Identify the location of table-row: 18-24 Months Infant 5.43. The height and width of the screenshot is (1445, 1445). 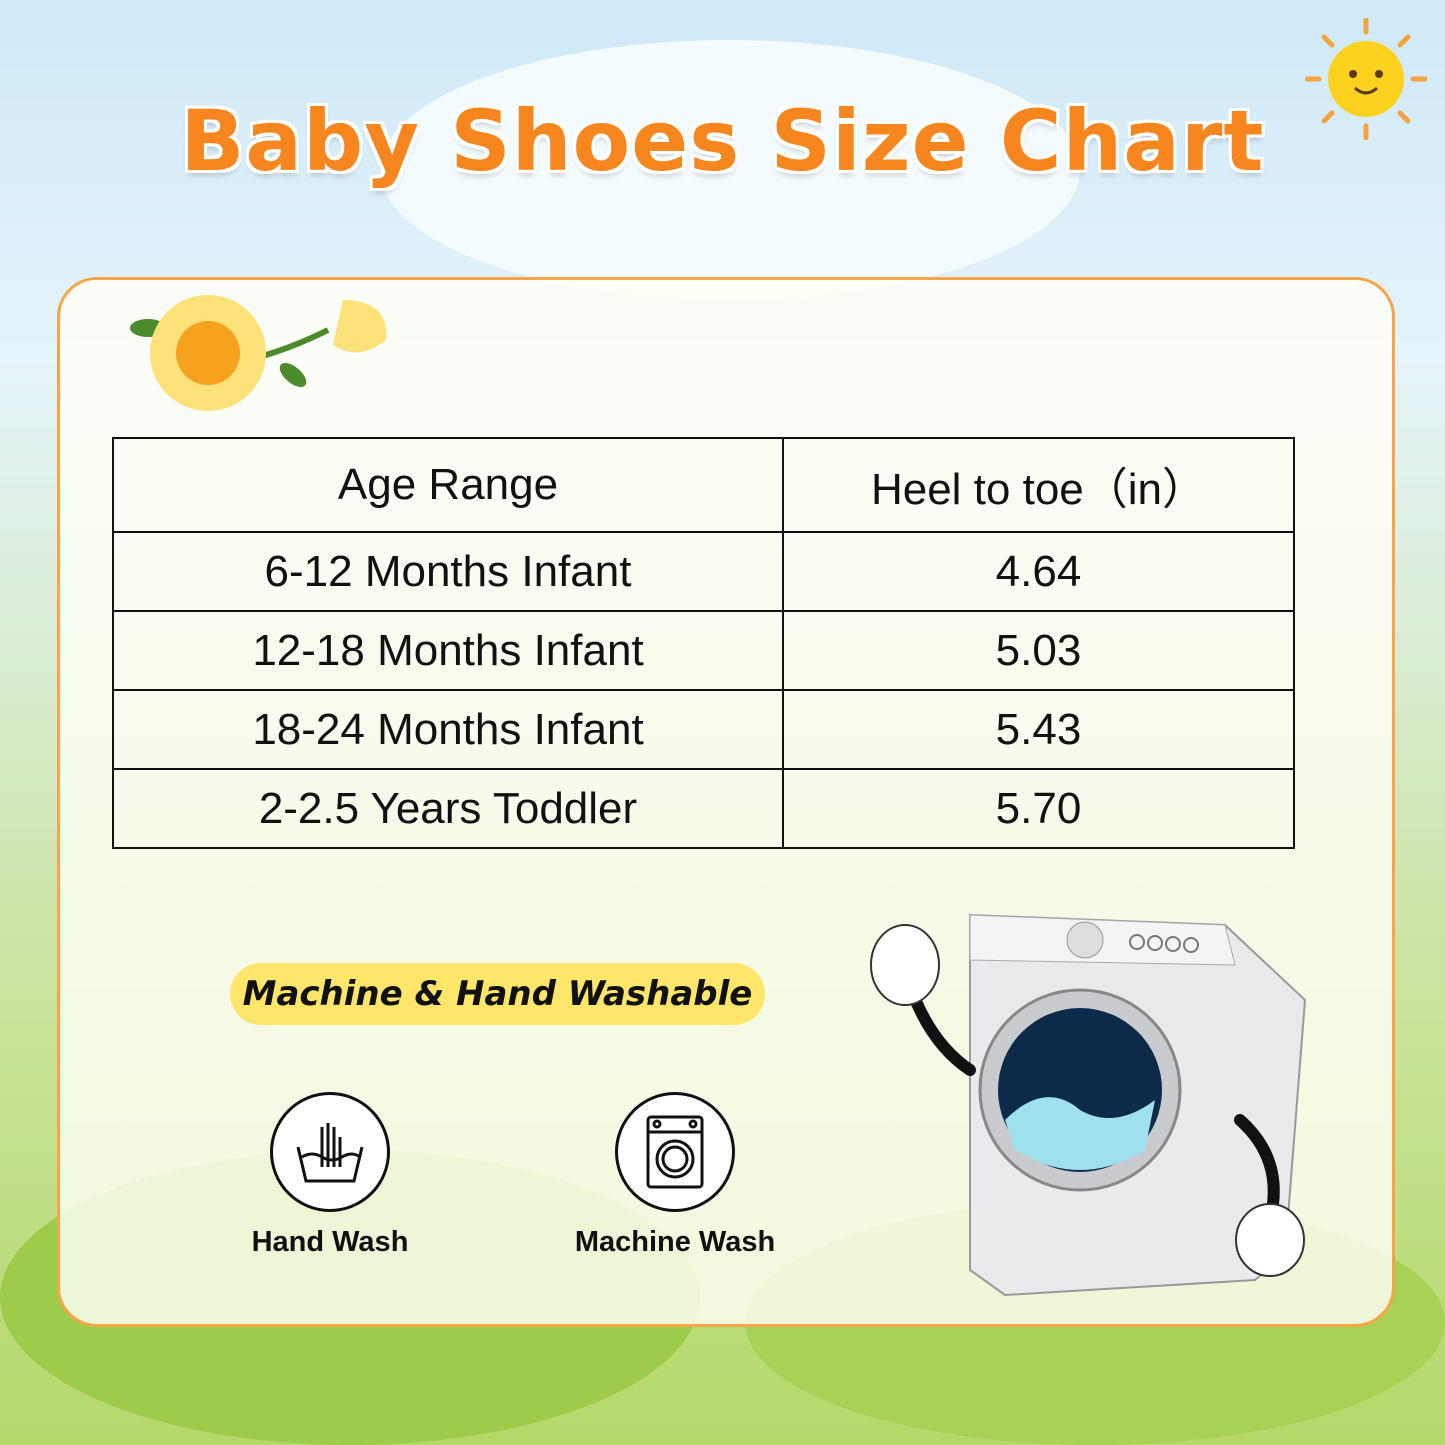
(703, 729).